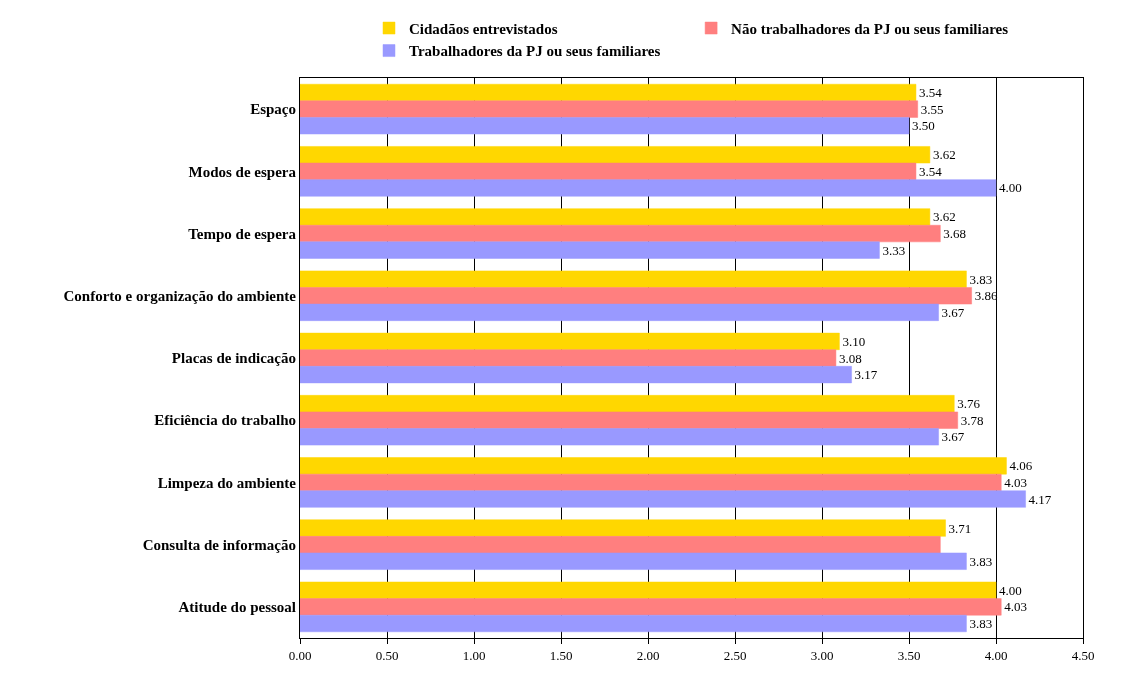 The width and height of the screenshot is (1123, 673). I want to click on data-label: 3.17, so click(866, 375).